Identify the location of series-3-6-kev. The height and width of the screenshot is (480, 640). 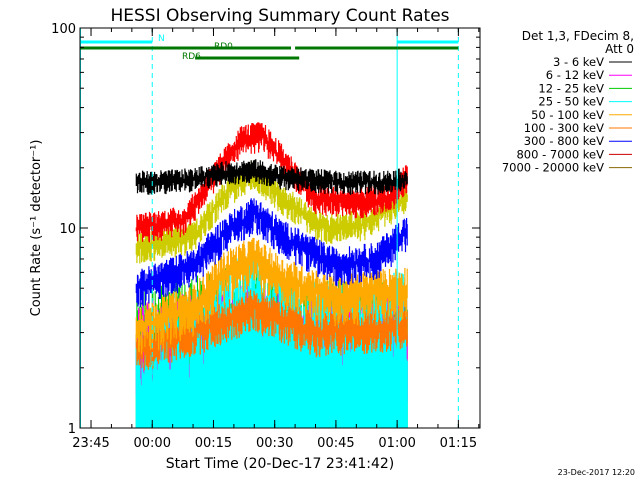
(271, 177).